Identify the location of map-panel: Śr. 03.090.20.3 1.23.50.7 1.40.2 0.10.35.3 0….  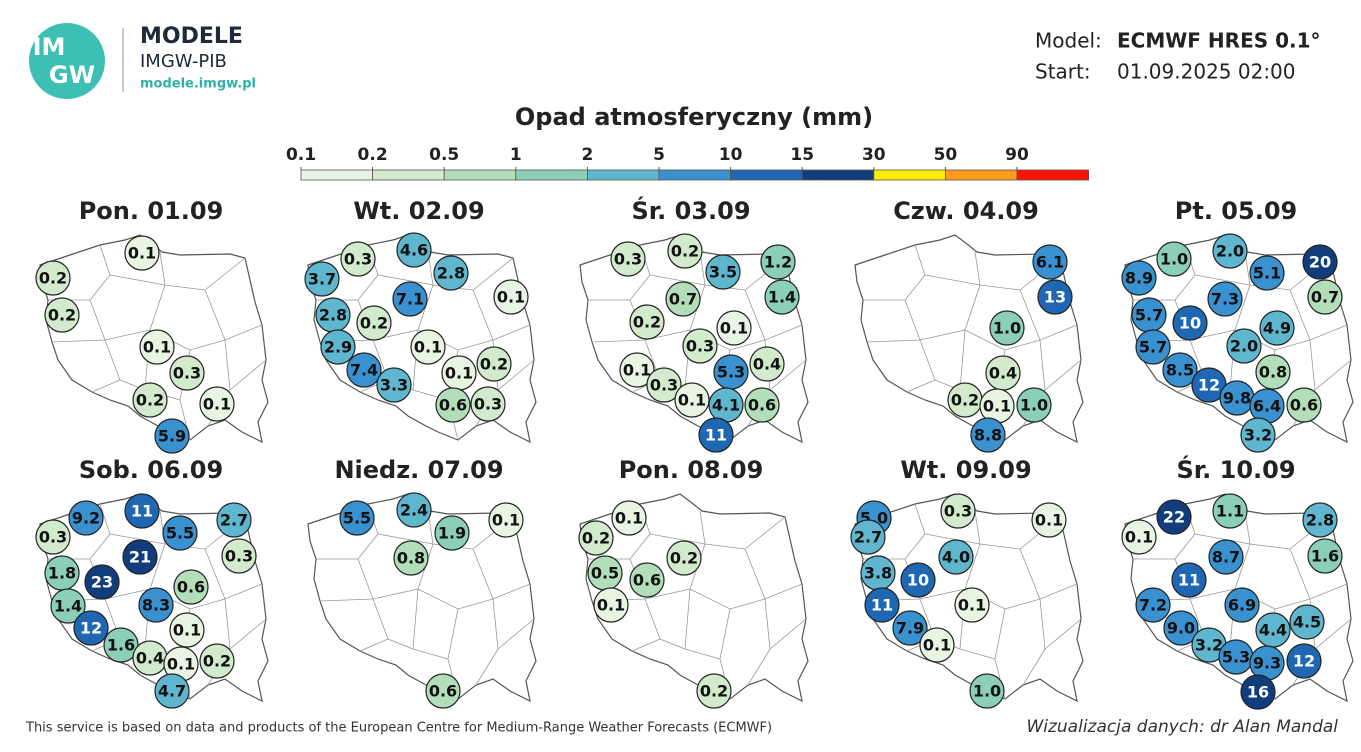
(694, 324).